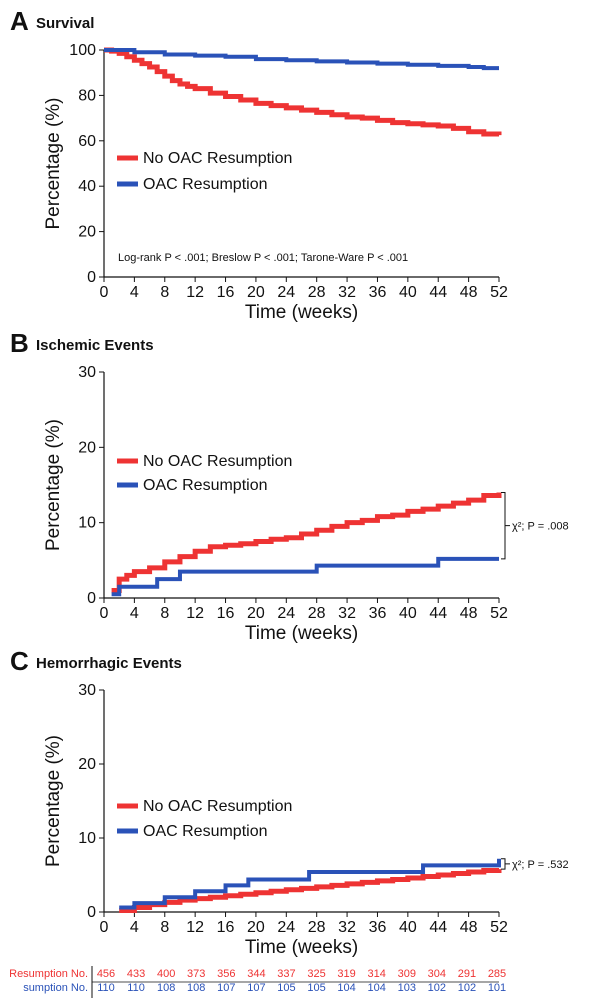  What do you see at coordinates (106, 974) in the screenshot?
I see `risk-cell: 456` at bounding box center [106, 974].